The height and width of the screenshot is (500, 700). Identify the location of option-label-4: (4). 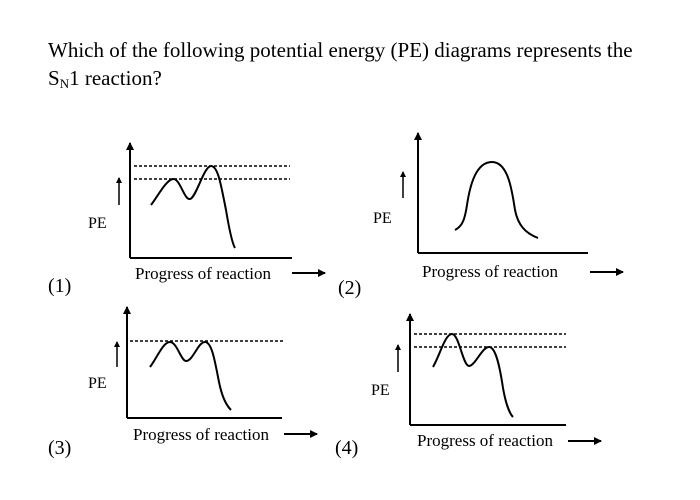
(347, 448).